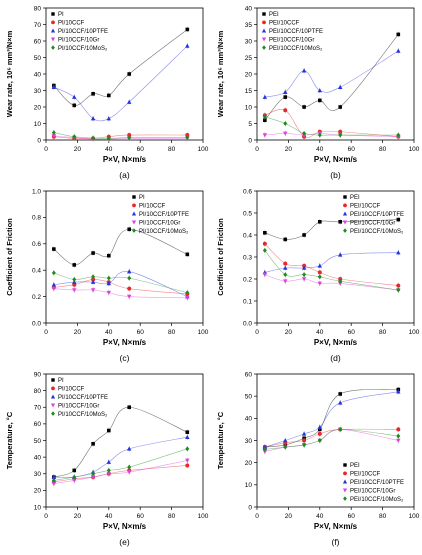 The height and width of the screenshot is (555, 422). Describe the element at coordinates (345, 481) in the screenshot. I see `legend-marker-f` at that location.